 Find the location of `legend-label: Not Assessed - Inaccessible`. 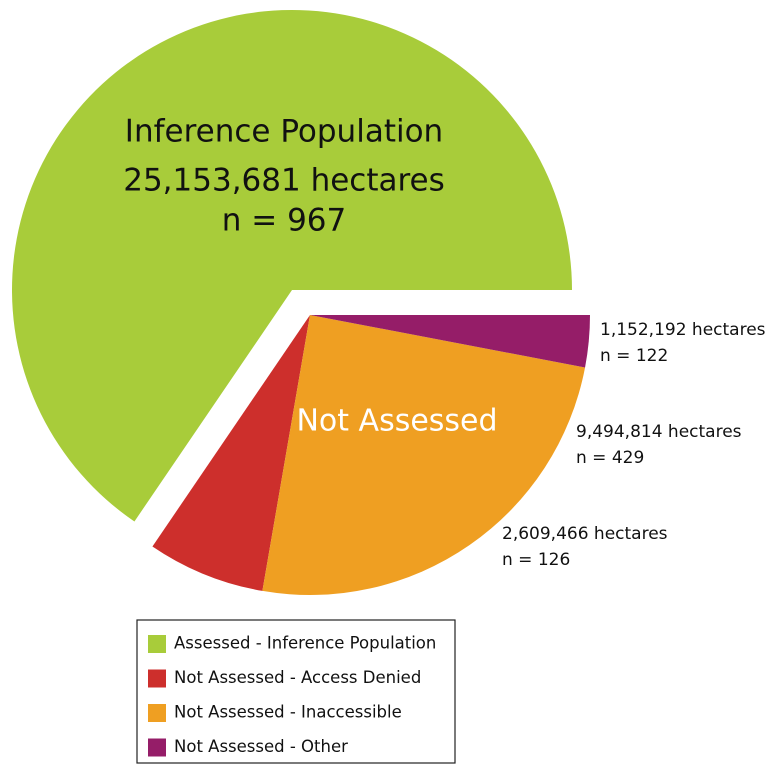

legend-label: Not Assessed - Inaccessible is located at coordinates (288, 712).